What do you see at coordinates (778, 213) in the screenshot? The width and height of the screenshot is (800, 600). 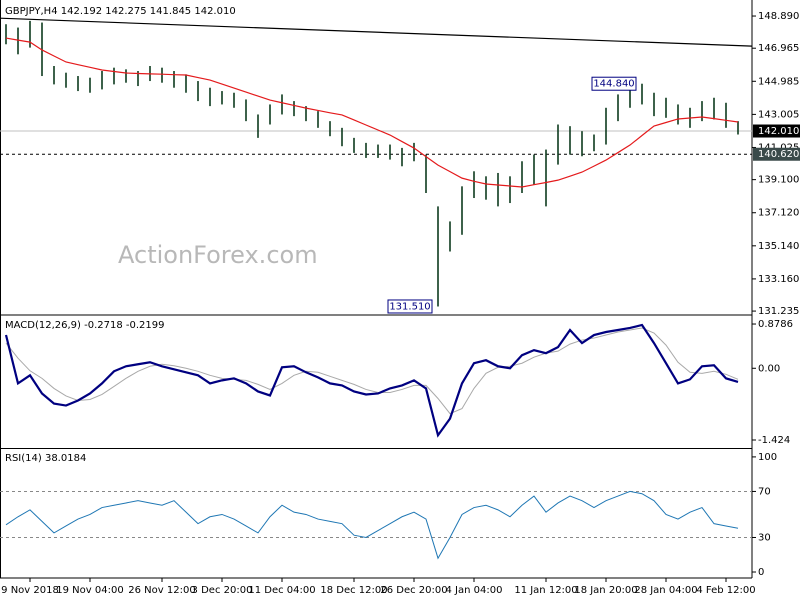 I see `y-tick-label: 137.120` at bounding box center [778, 213].